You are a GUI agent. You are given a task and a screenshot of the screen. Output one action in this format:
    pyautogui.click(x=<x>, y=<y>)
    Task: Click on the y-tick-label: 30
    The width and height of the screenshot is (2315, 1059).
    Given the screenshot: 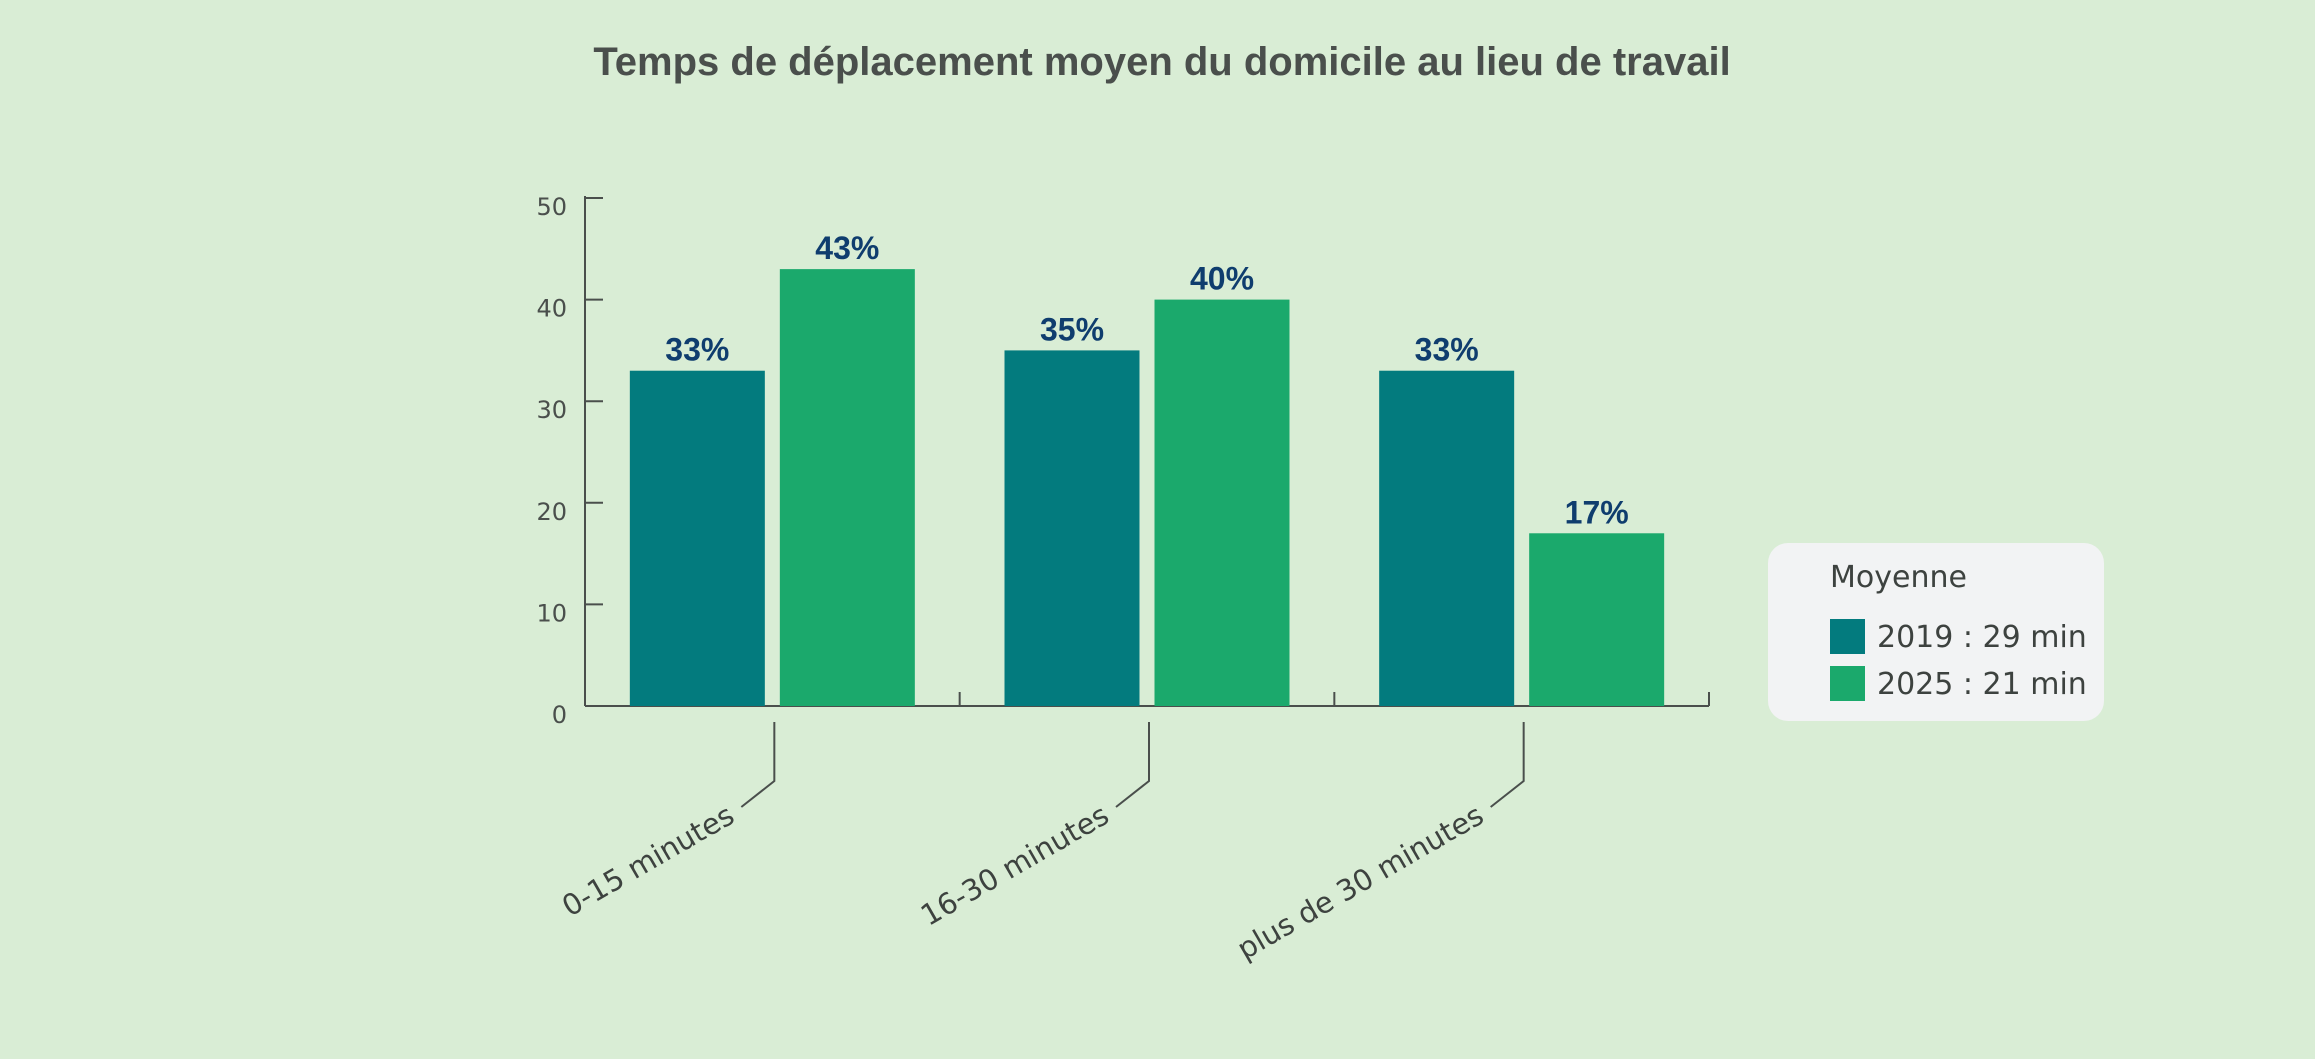 What is the action you would take?
    pyautogui.click(x=551, y=410)
    